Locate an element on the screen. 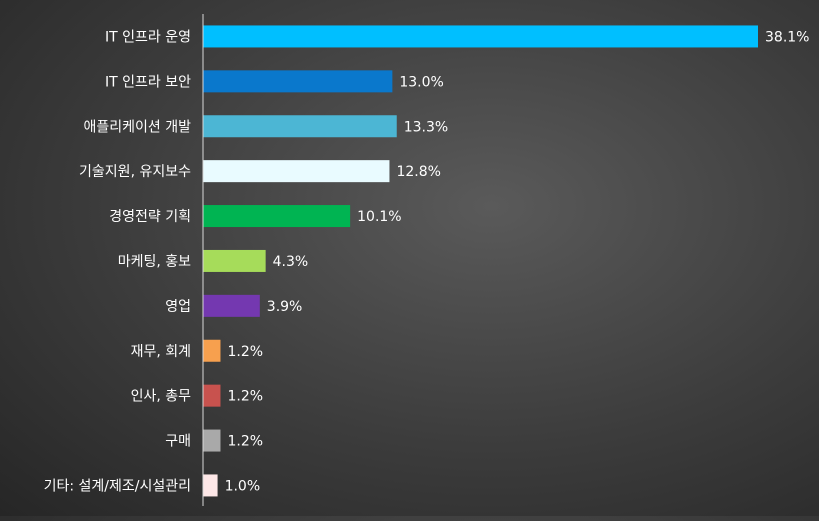 This screenshot has height=521, width=819. category-label-0: IT 인프라 운영 is located at coordinates (148, 37).